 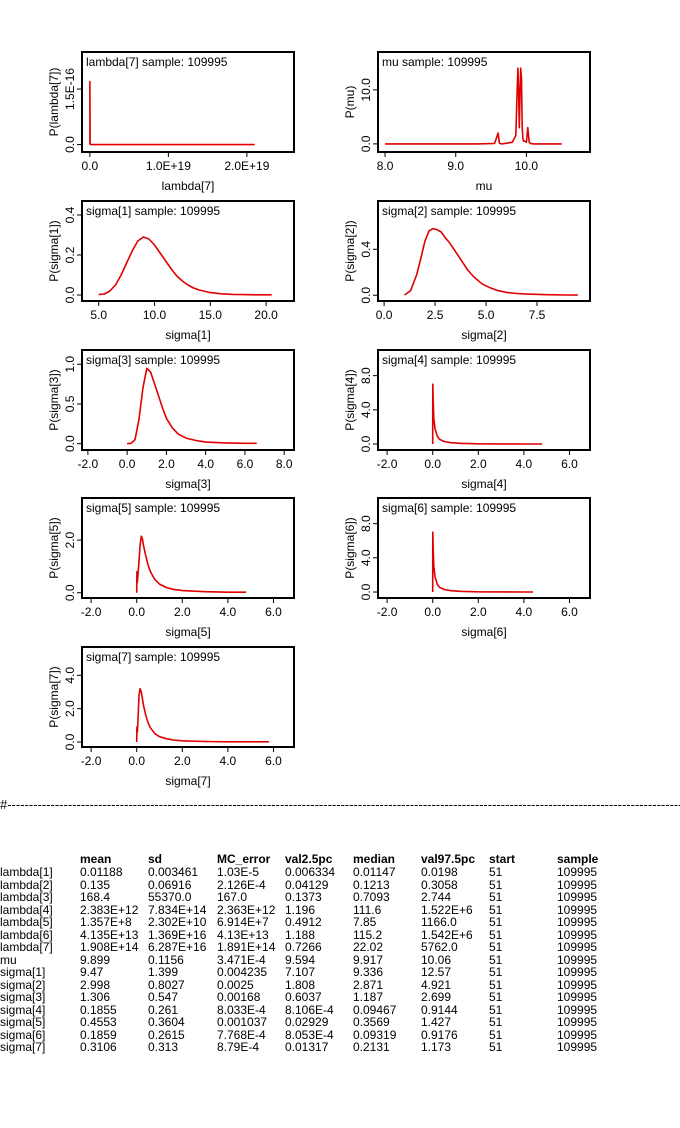 What do you see at coordinates (177, 934) in the screenshot?
I see `table-cell: 1.369E+16` at bounding box center [177, 934].